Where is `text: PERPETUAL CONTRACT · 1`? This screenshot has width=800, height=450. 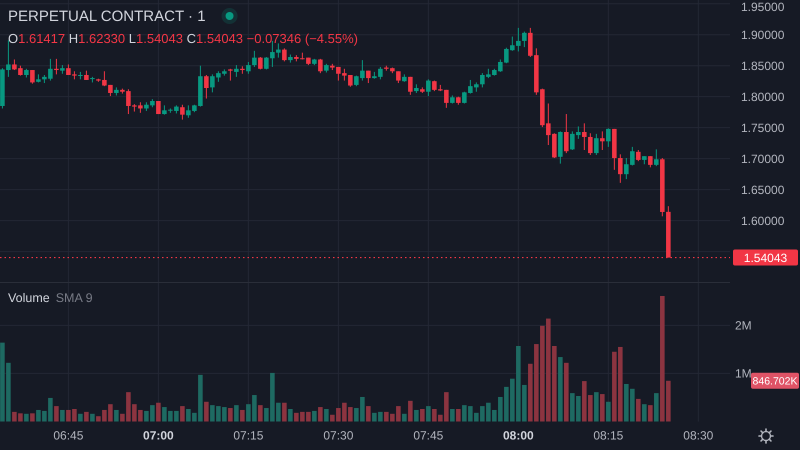 text: PERPETUAL CONTRACT · 1 is located at coordinates (107, 16).